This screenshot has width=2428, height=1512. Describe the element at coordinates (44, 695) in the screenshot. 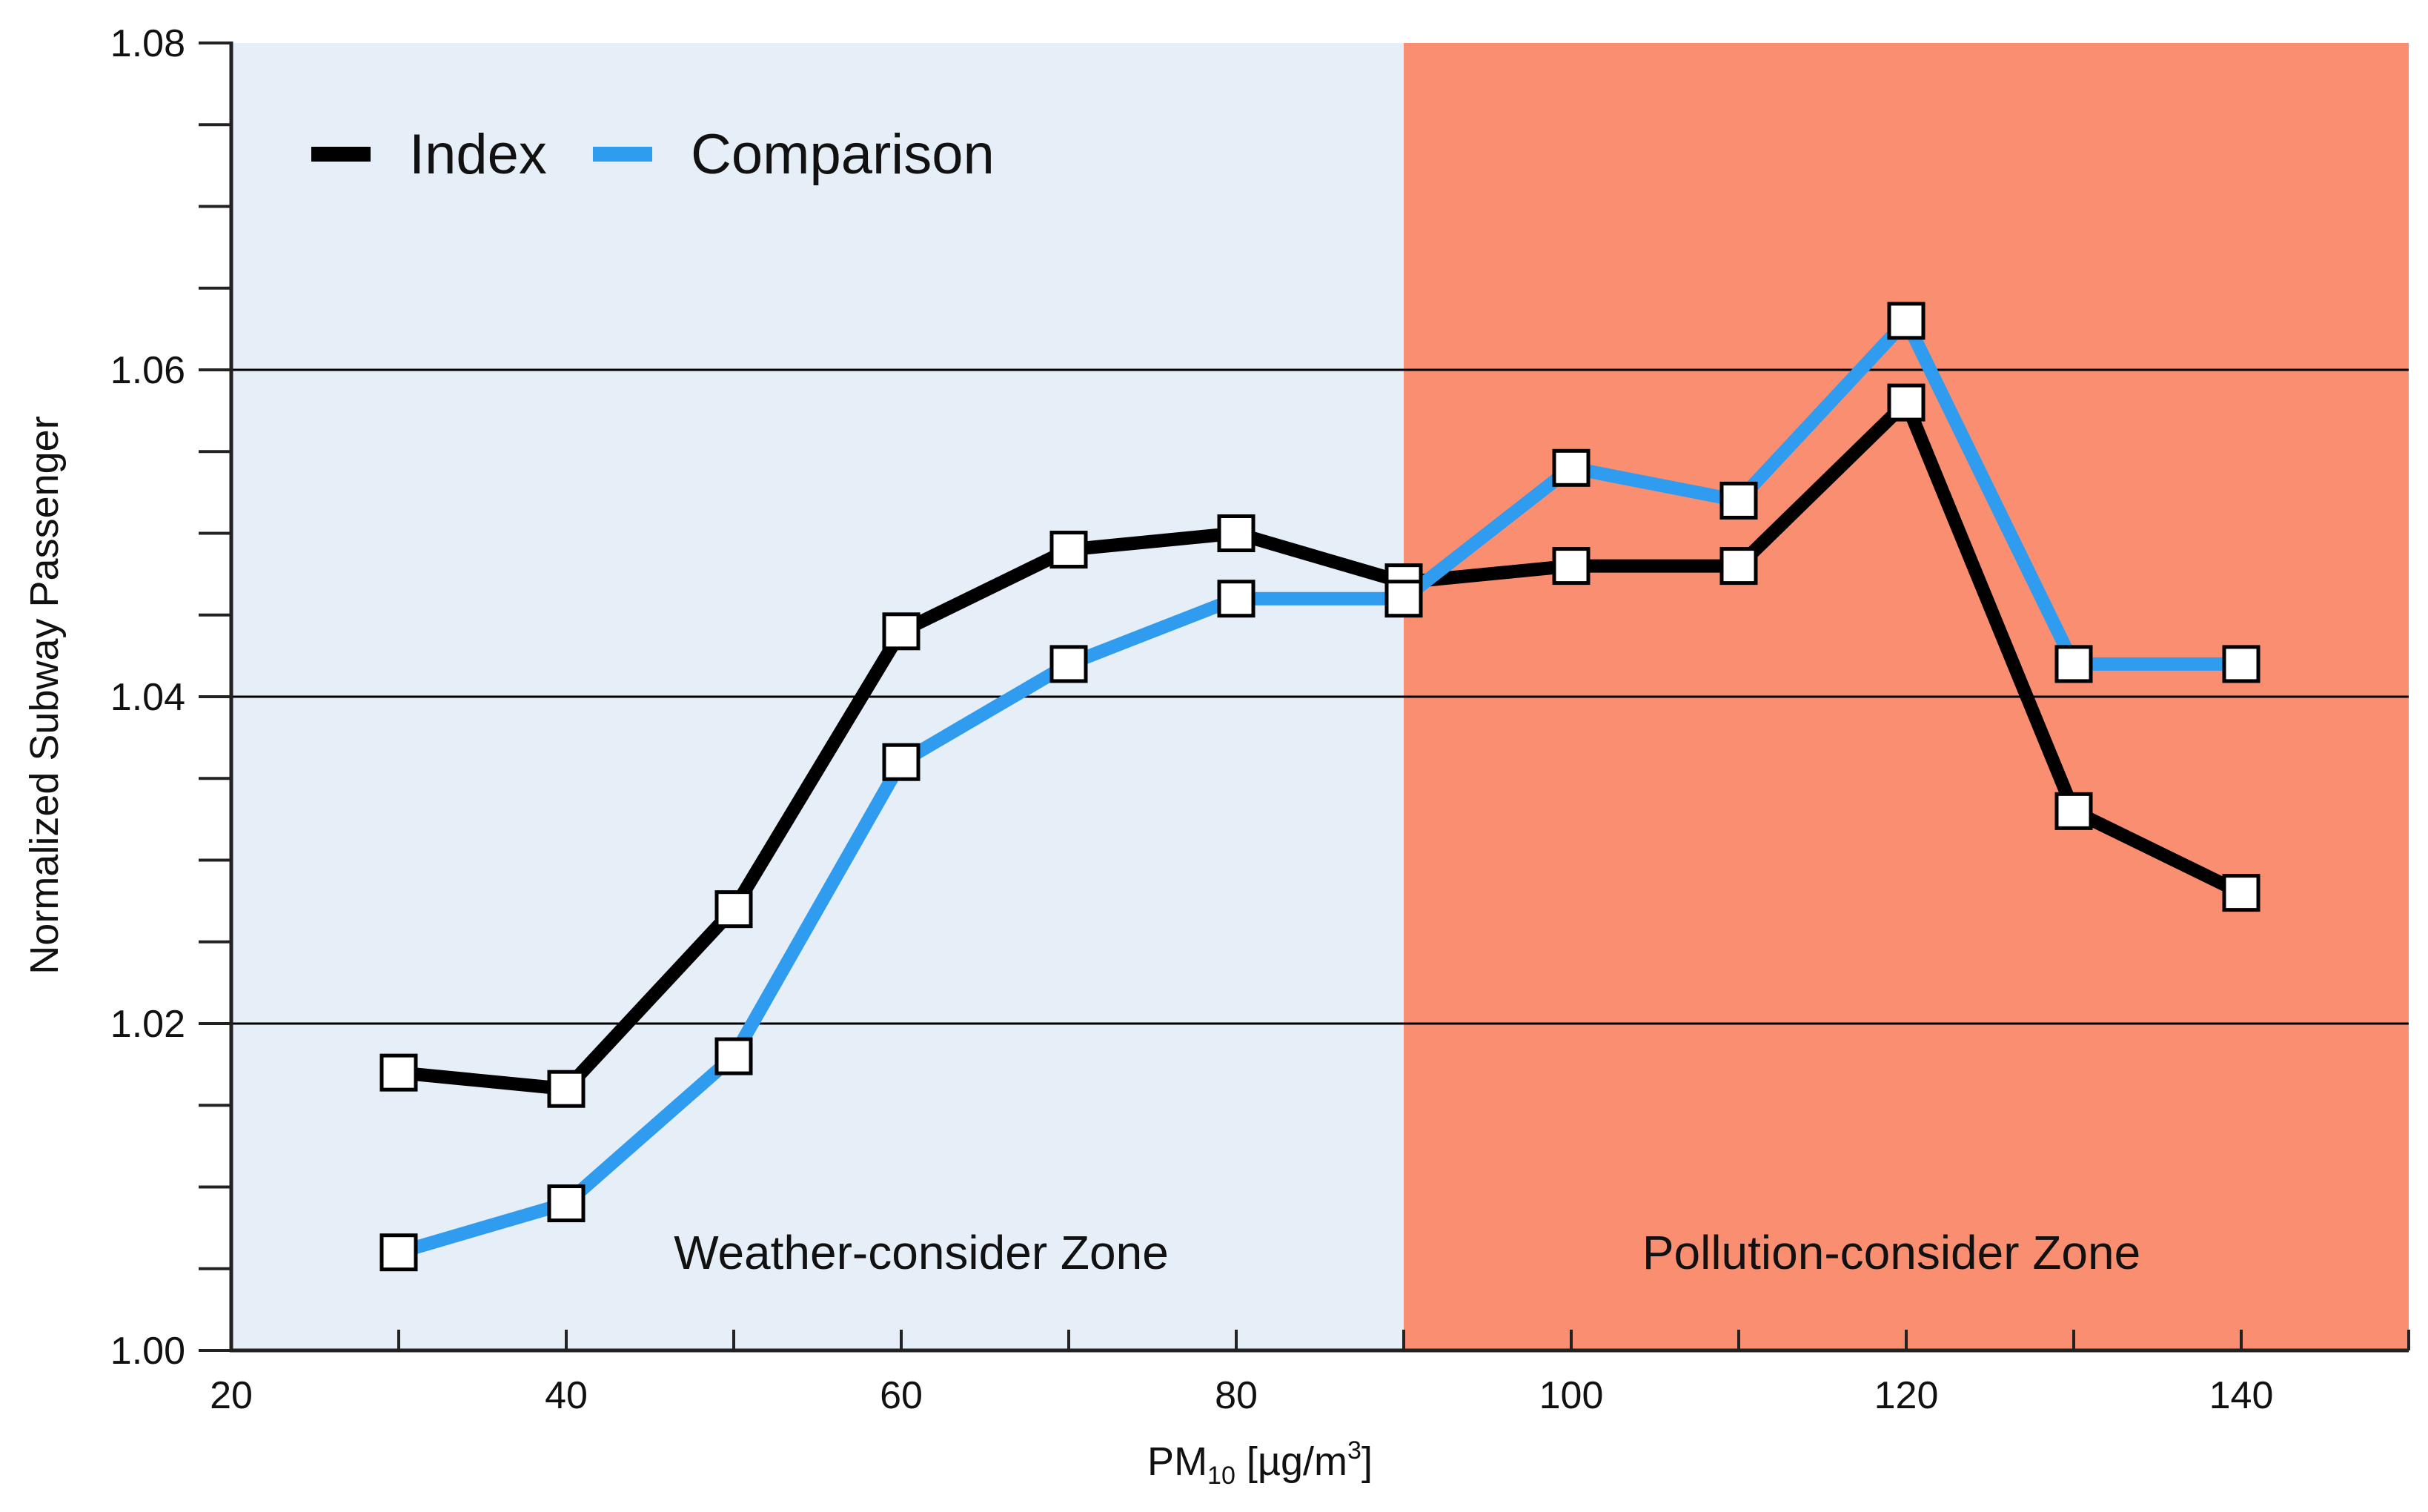

I see `y-axis-title: Normalized Subway Passenger` at that location.